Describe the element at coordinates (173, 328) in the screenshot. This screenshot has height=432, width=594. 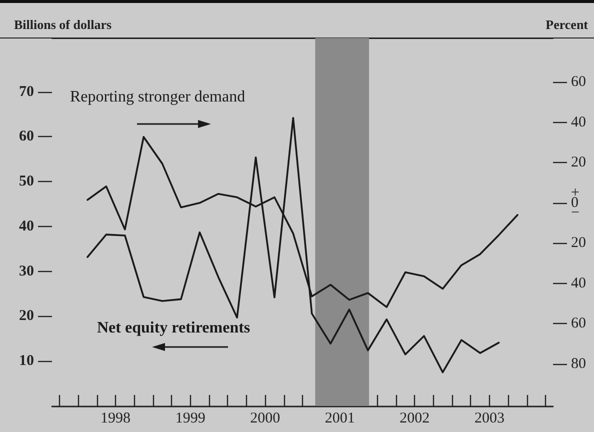
I see `annotation: Net equity retirements` at that location.